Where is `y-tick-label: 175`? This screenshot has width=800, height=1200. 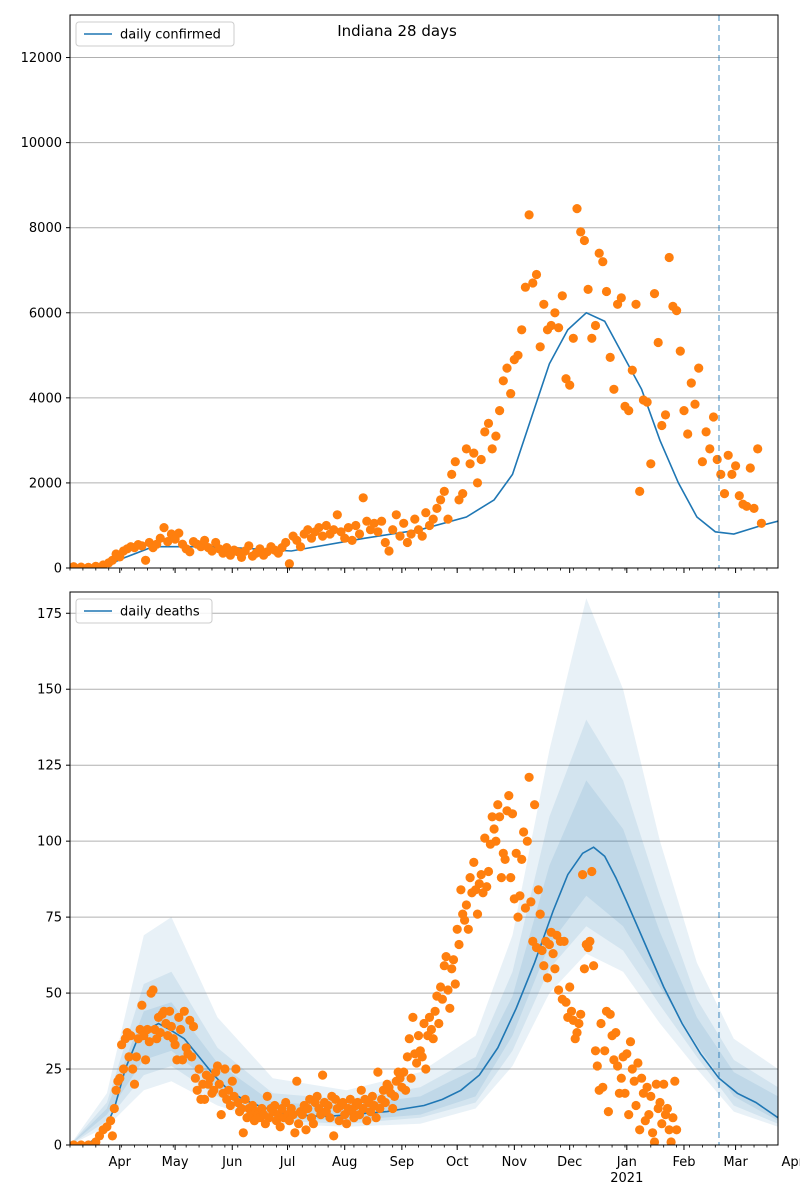 y-tick-label: 175 is located at coordinates (49, 614).